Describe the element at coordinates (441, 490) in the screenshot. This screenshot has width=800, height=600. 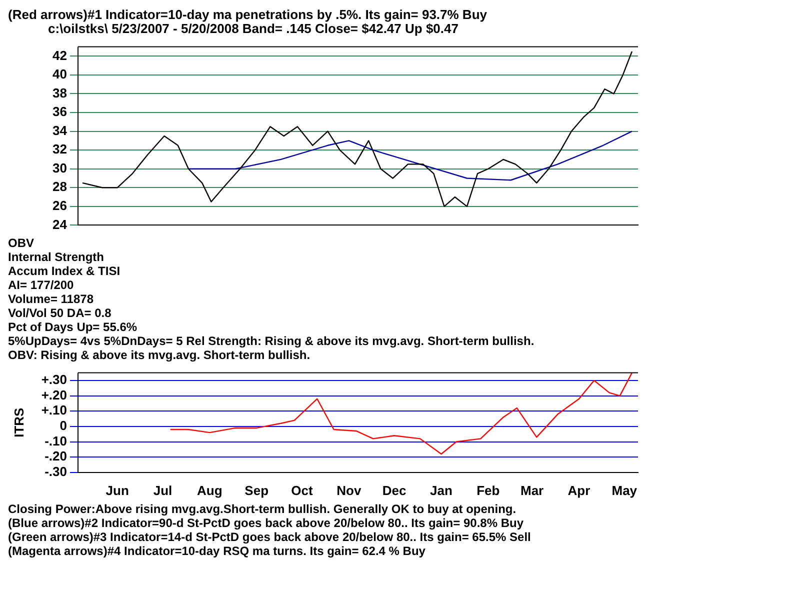
I see `x-tick-label: Jan` at that location.